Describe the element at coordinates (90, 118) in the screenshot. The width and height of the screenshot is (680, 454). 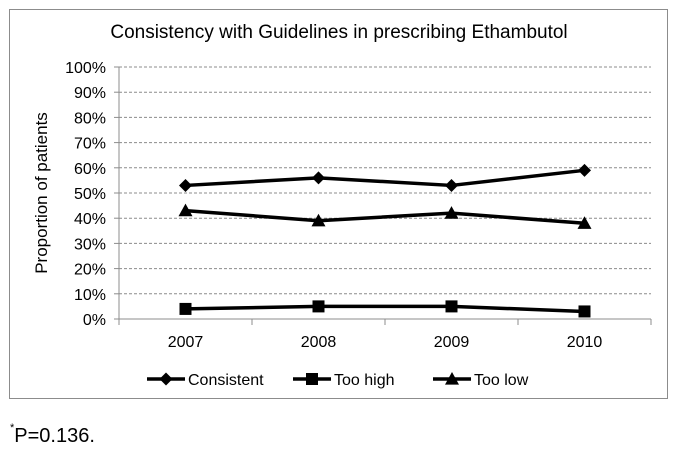
I see `y-tick-label: 80%` at that location.